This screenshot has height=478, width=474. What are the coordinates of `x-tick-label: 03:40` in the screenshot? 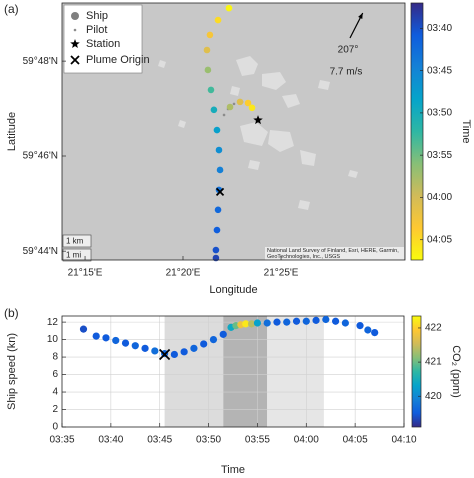 It's located at (110, 440).